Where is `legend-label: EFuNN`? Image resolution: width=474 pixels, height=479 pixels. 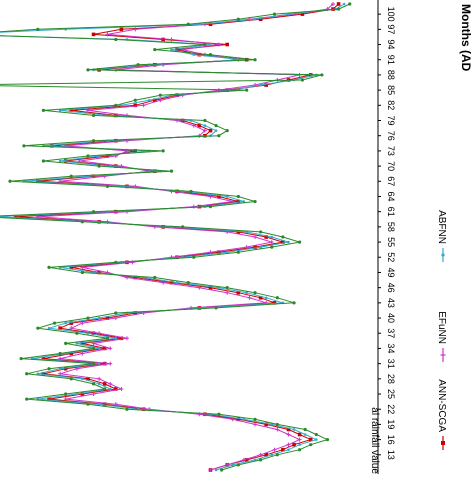
legend-label: EFuNN is located at coordinates (441, 327).